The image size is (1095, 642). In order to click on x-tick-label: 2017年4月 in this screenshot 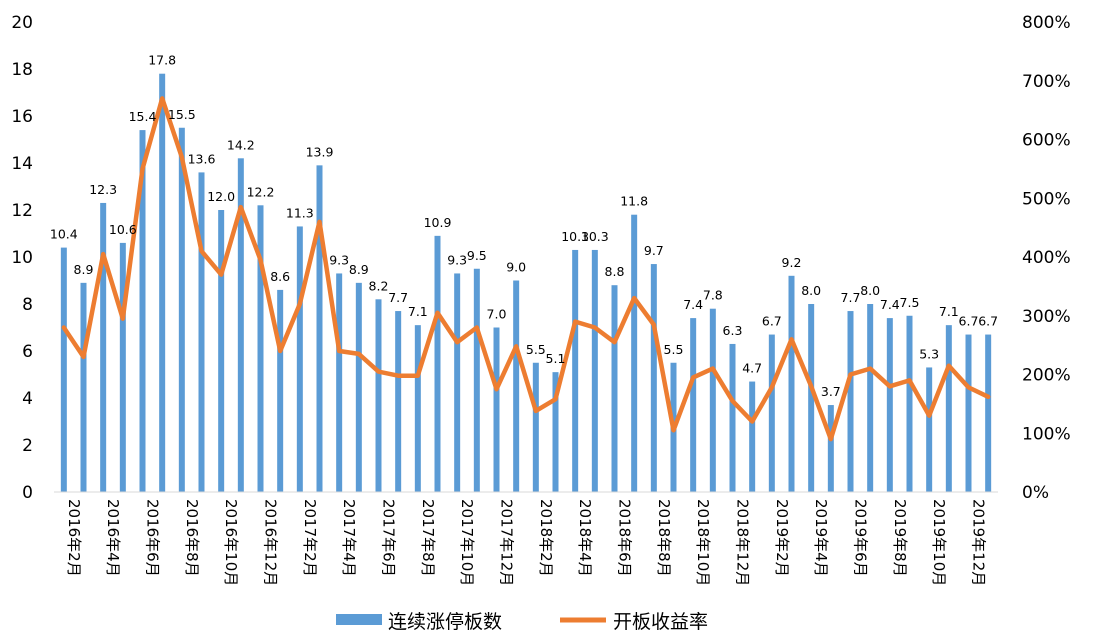, I will do `click(349, 538)`.